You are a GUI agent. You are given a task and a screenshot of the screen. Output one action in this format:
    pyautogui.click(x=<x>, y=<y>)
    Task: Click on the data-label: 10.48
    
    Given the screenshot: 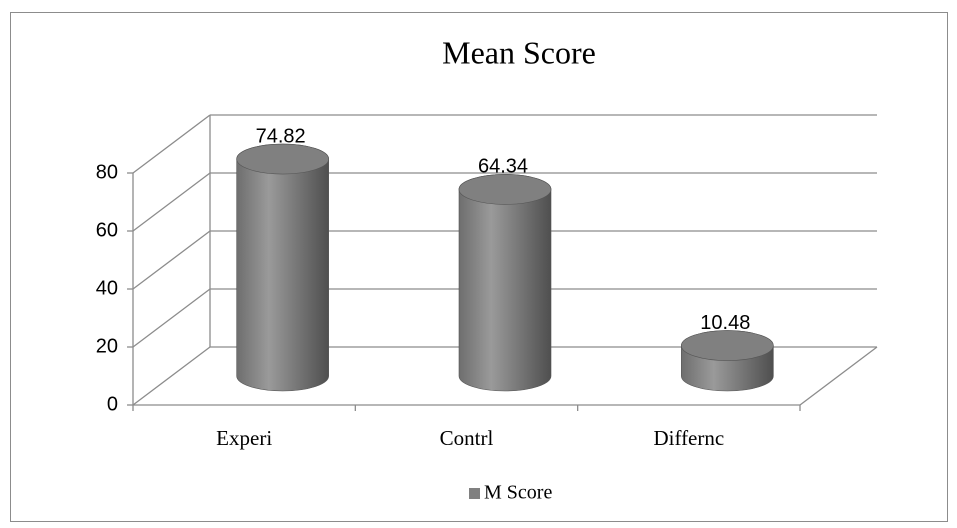 What is the action you would take?
    pyautogui.click(x=725, y=323)
    